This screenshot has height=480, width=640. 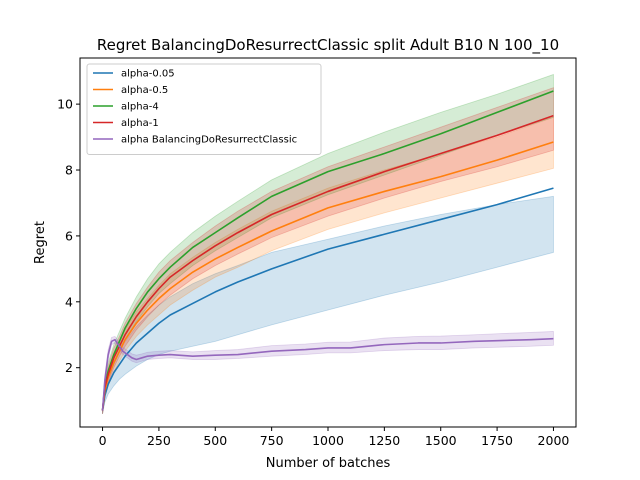 What do you see at coordinates (40, 242) in the screenshot?
I see `y-axis-label: Regret` at bounding box center [40, 242].